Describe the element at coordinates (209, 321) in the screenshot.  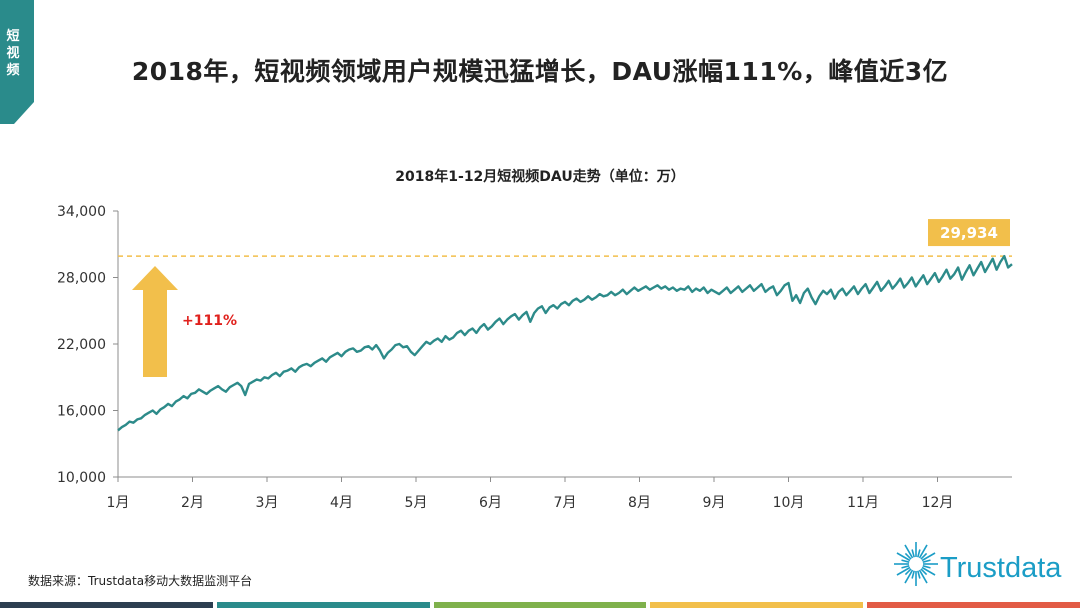
I see `growth-label: +111%` at that location.